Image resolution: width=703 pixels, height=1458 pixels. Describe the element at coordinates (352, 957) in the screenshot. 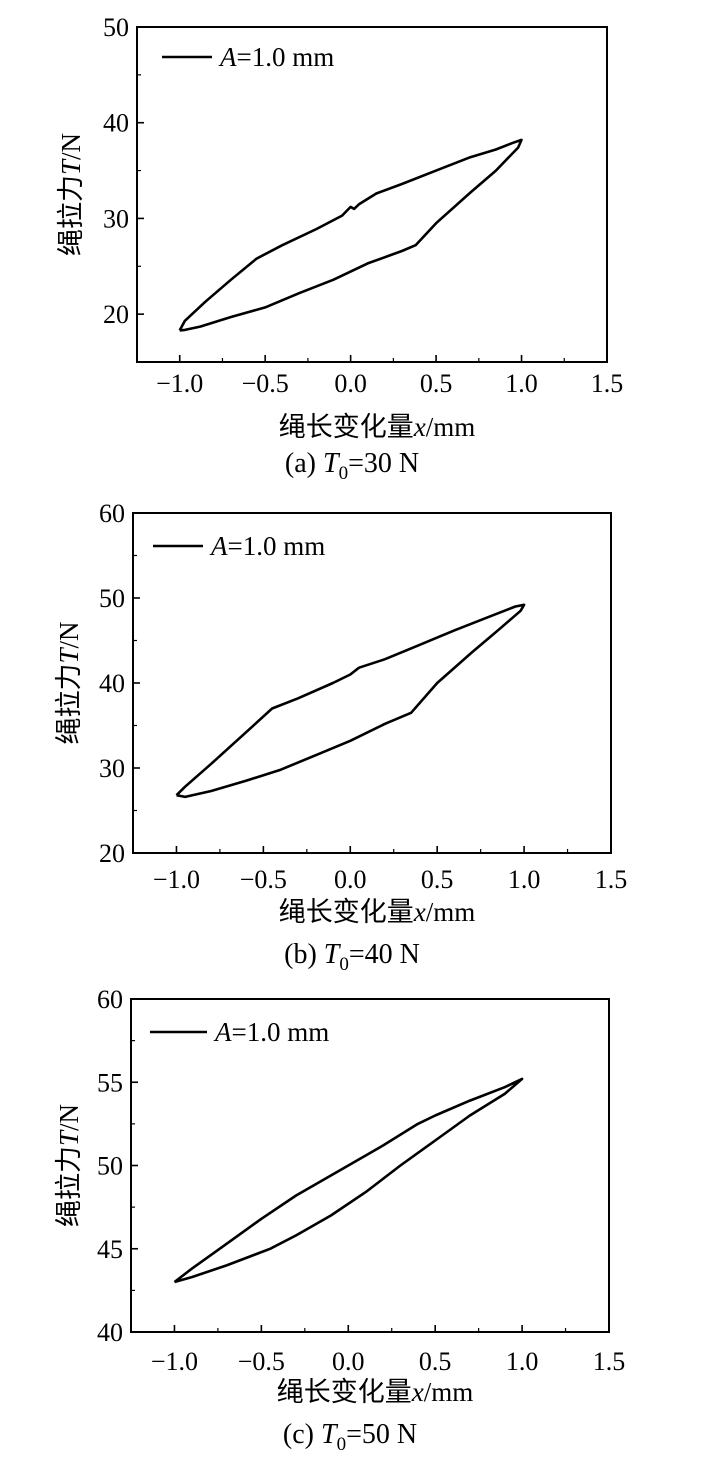

I see `panel-caption: (b) T0=40 N` at that location.